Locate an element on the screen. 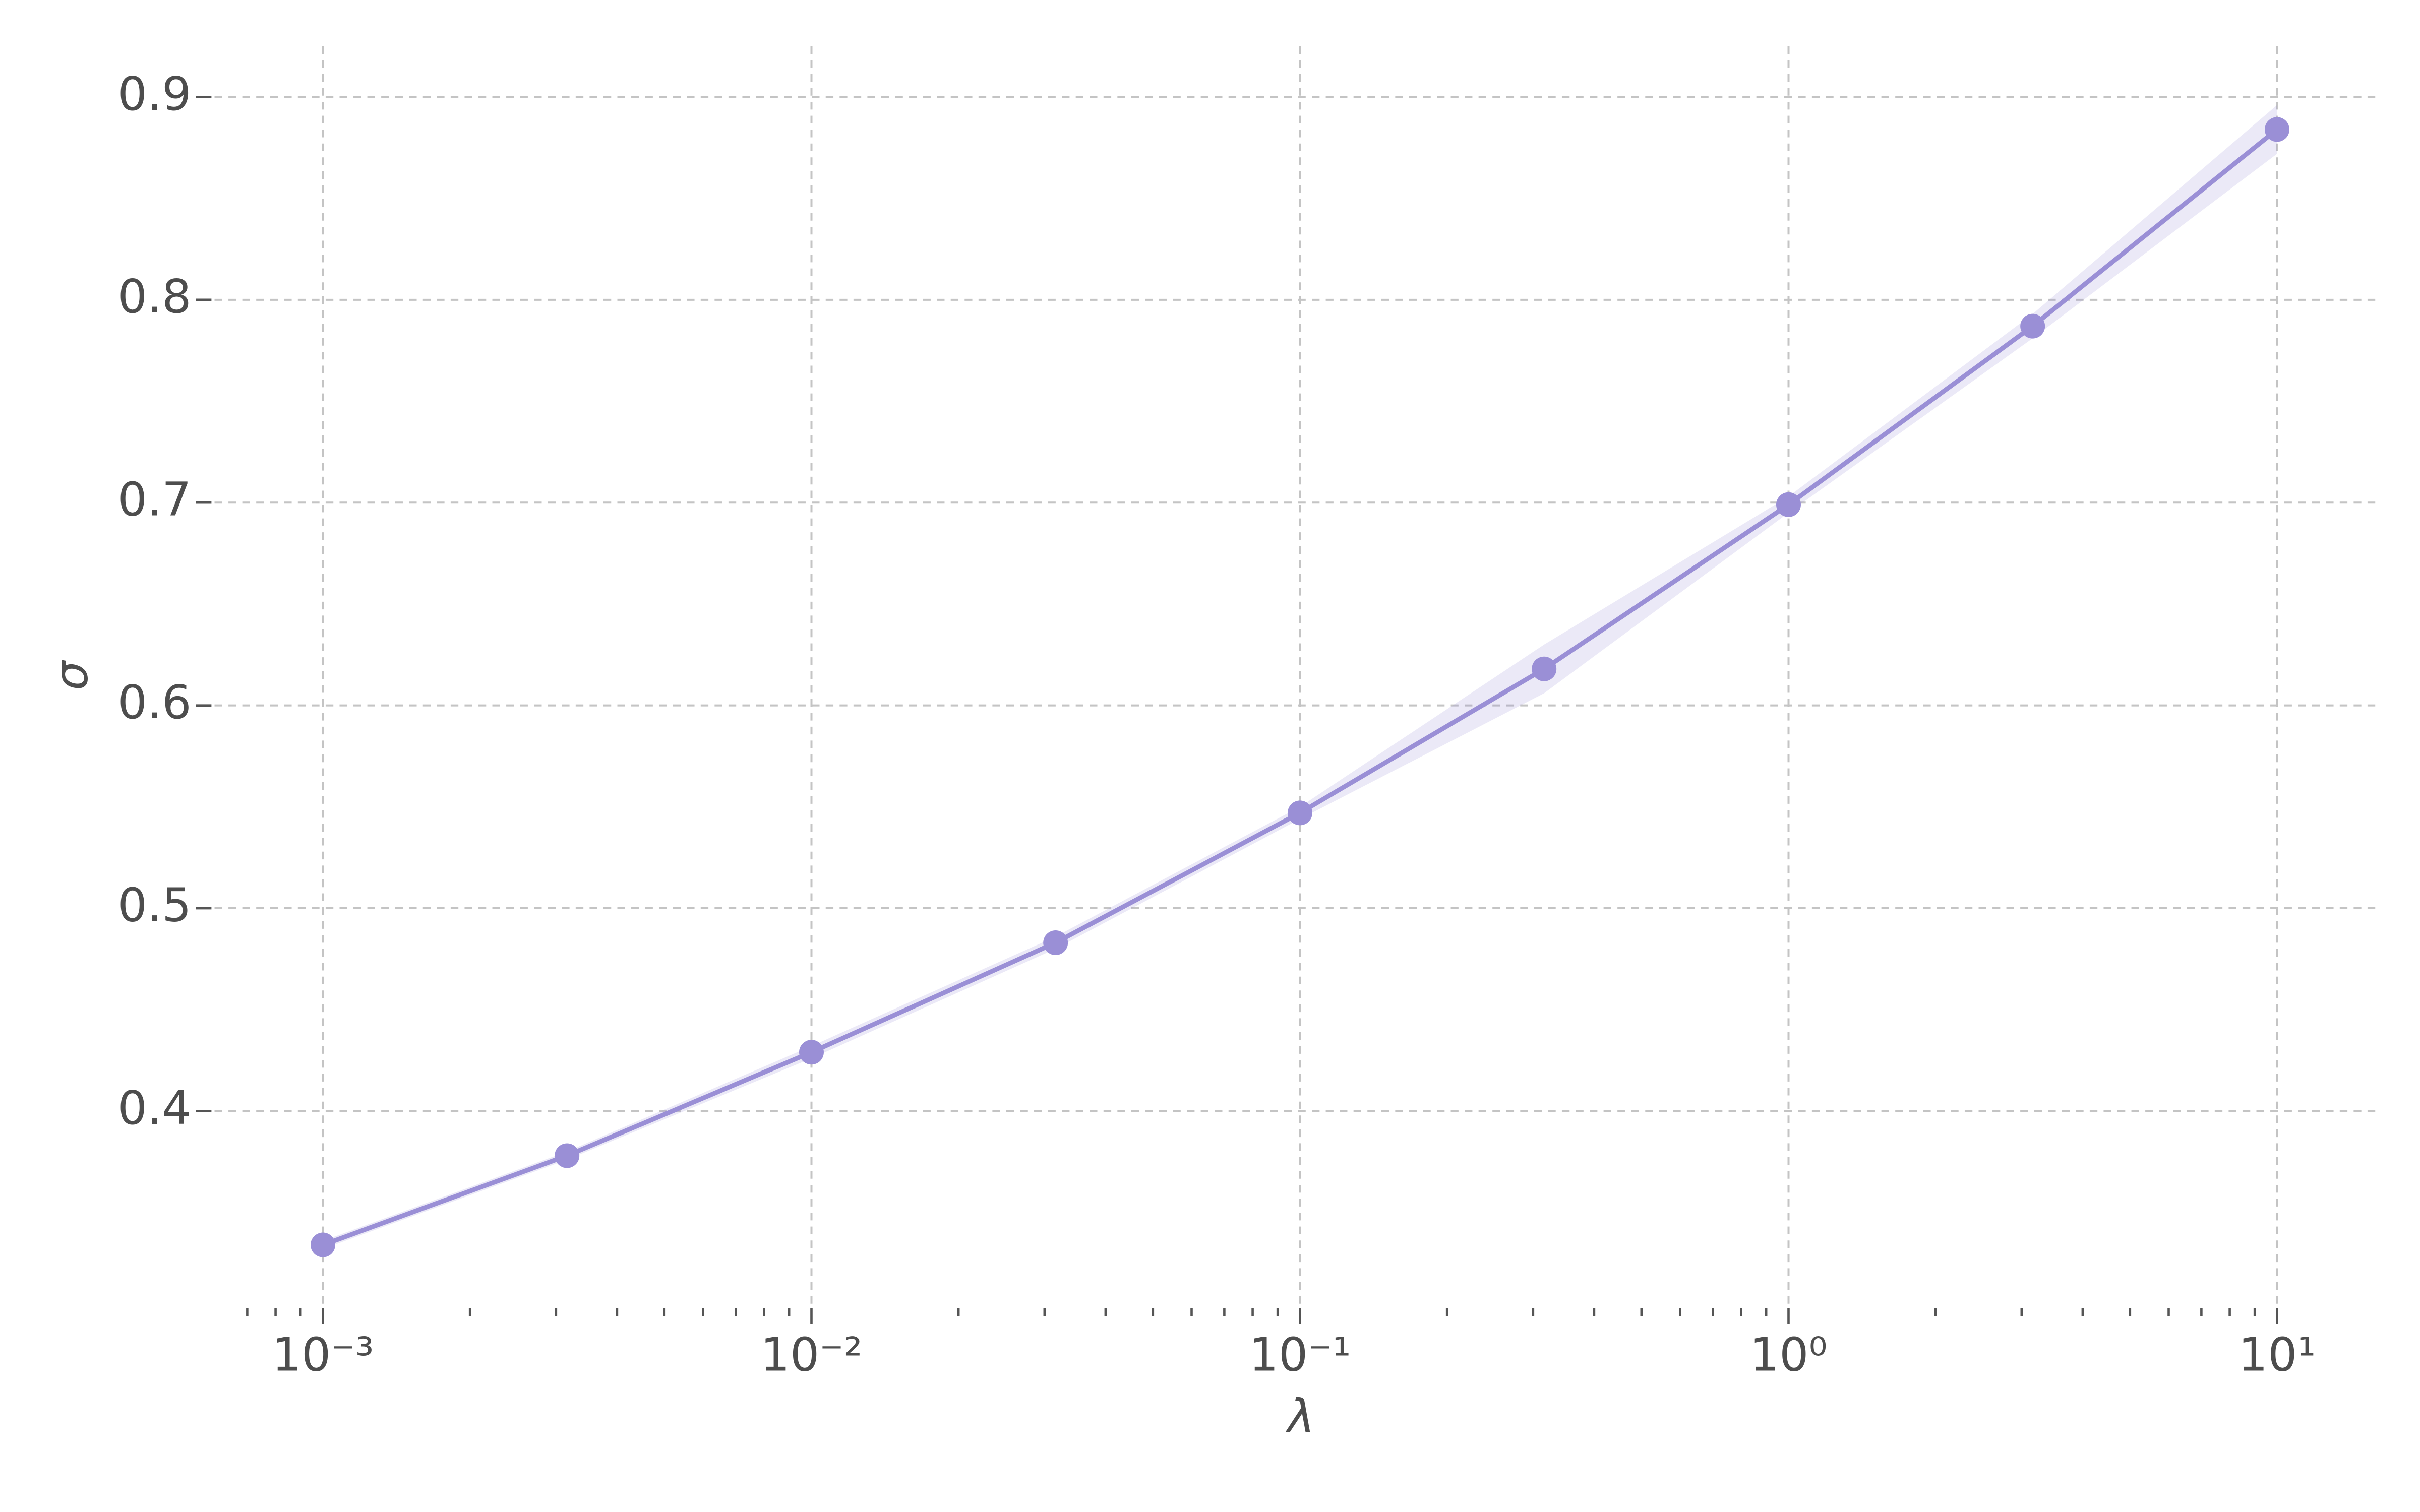 Image resolution: width=2420 pixels, height=1512 pixels. y-tick-label: 0.7 is located at coordinates (155, 500).